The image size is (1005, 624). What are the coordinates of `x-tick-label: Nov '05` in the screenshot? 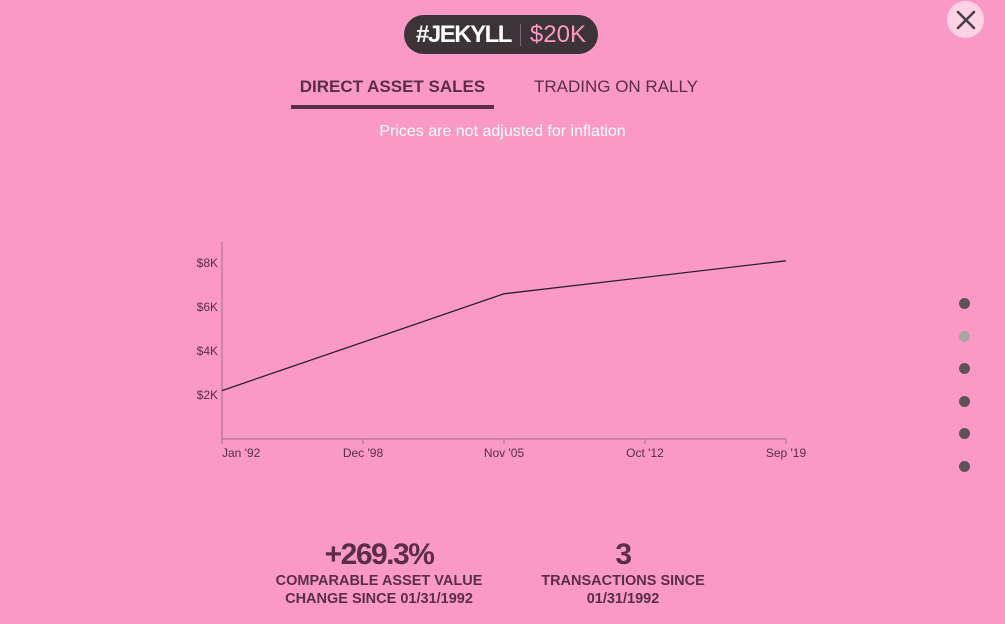 It's located at (504, 453).